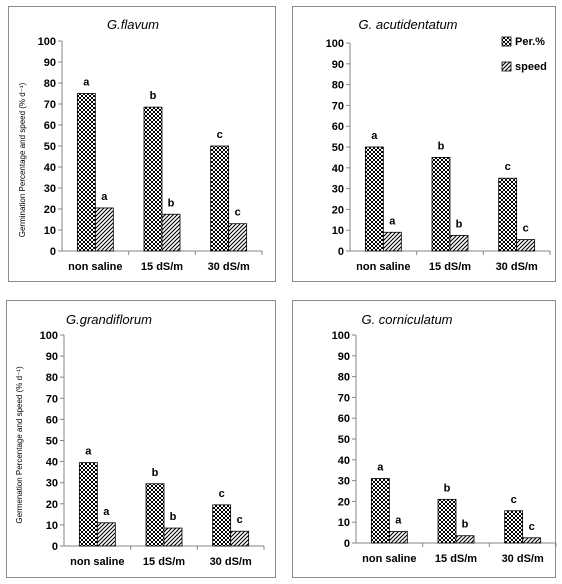 Image resolution: width=562 pixels, height=584 pixels. Describe the element at coordinates (109, 319) in the screenshot. I see `chart-title: G.grandiflorum` at that location.